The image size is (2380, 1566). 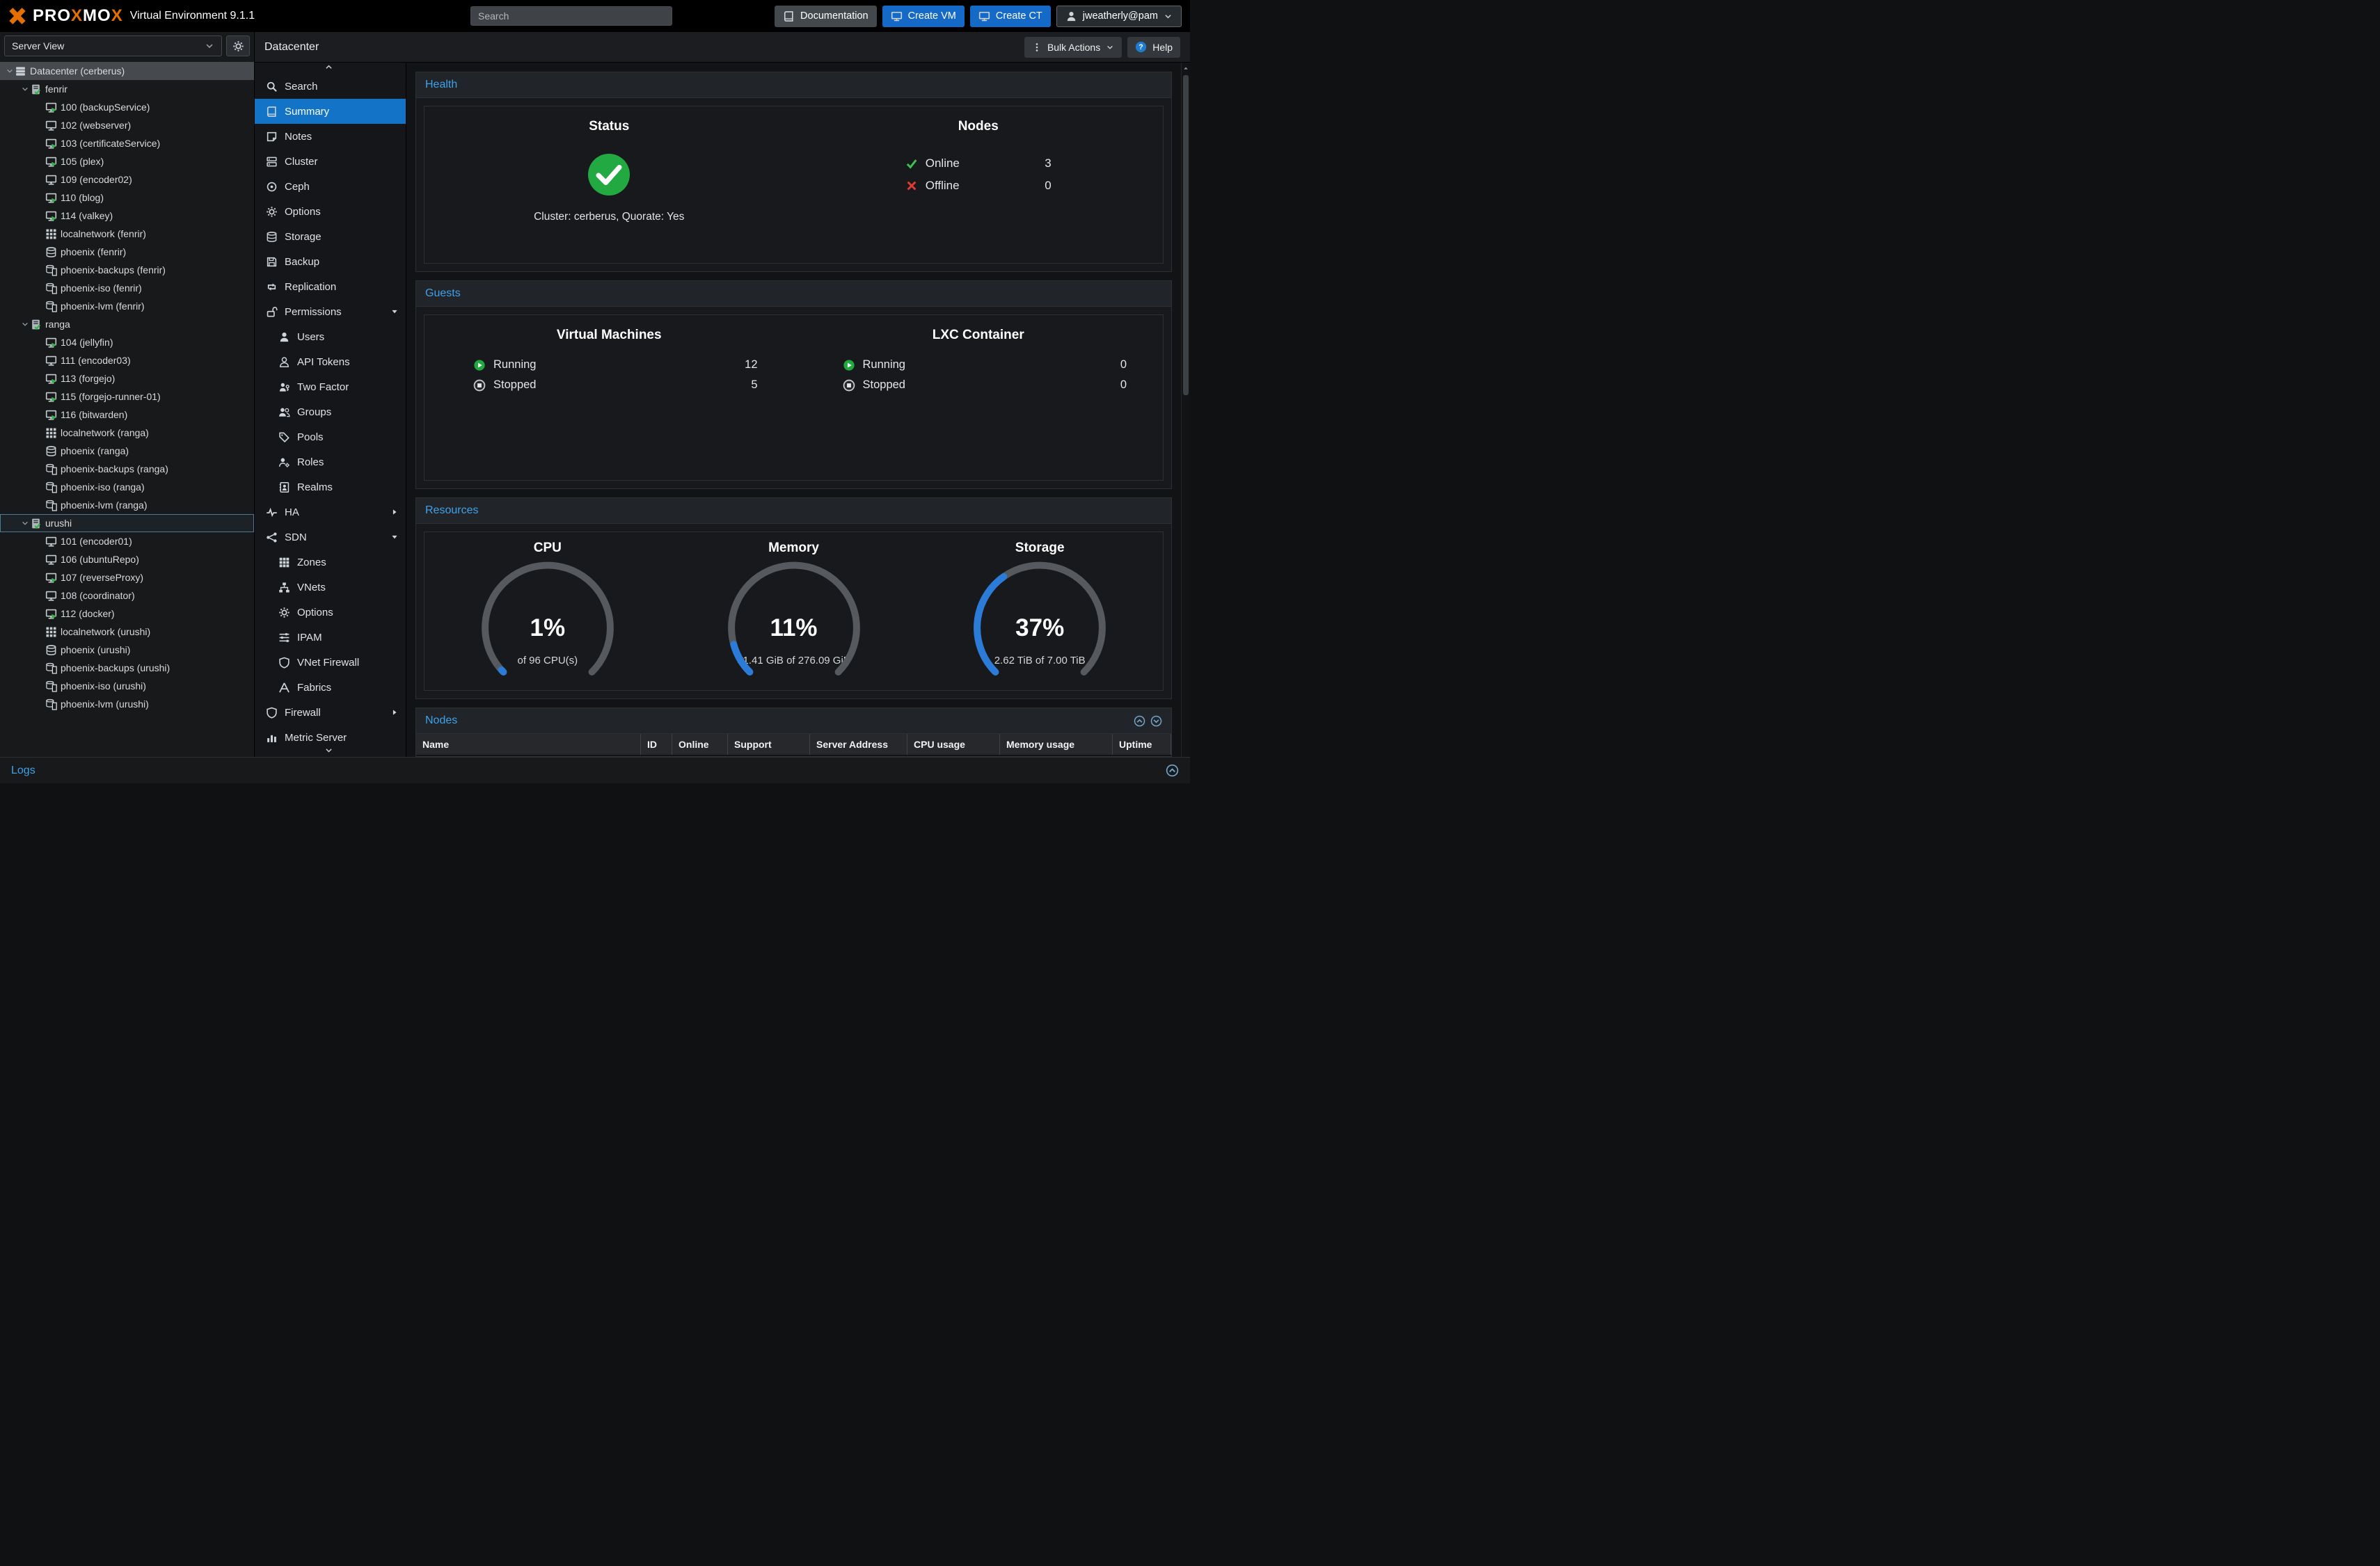 I want to click on tree-item-103-certificateservice: 103 (certificateService), so click(x=127, y=143).